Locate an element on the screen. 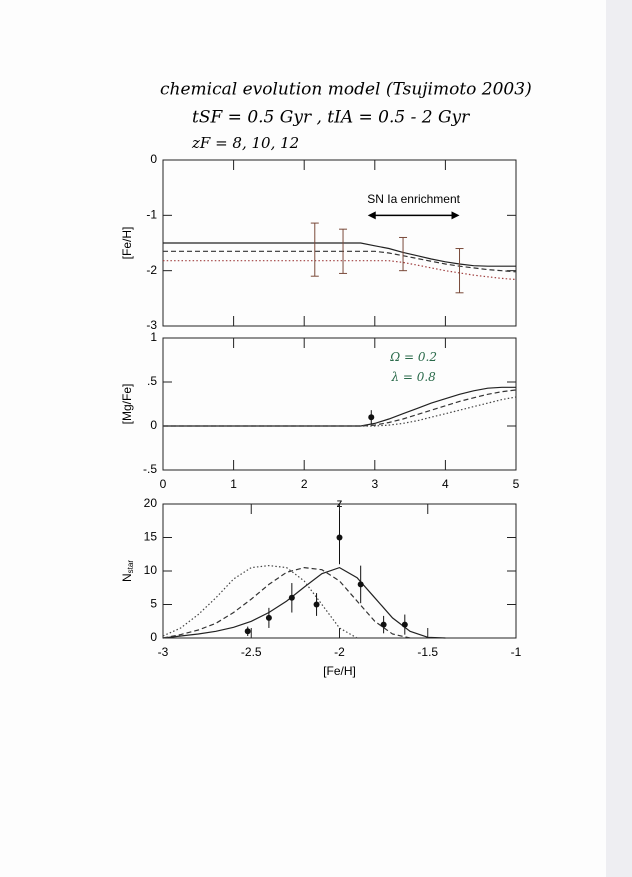 This screenshot has width=632, height=877. y-tick-label: 20 is located at coordinates (151, 503).